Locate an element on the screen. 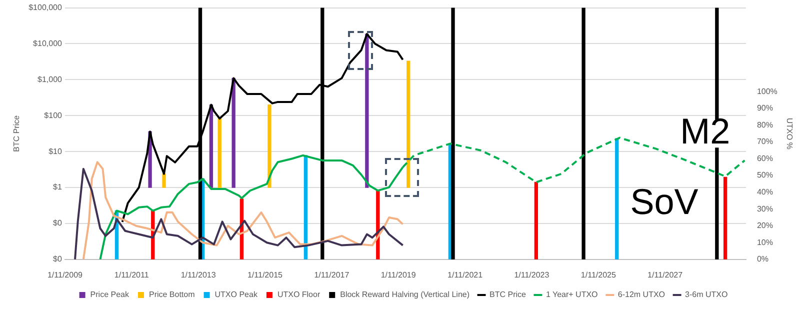  y2-tick-label: 70% is located at coordinates (764, 141).